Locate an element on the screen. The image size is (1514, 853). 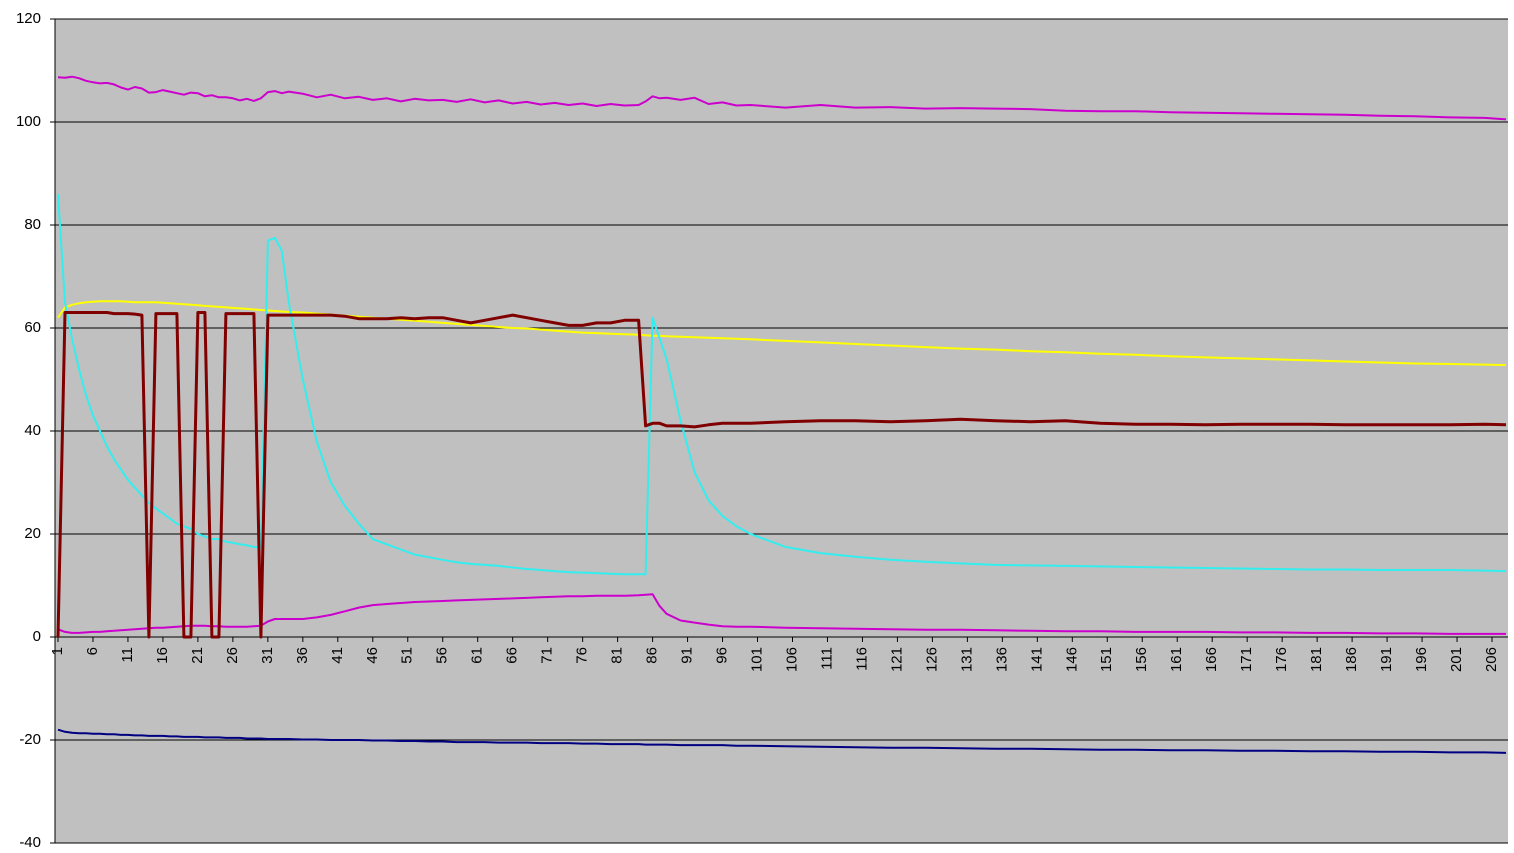
x-tick-label: 96 is located at coordinates (722, 655).